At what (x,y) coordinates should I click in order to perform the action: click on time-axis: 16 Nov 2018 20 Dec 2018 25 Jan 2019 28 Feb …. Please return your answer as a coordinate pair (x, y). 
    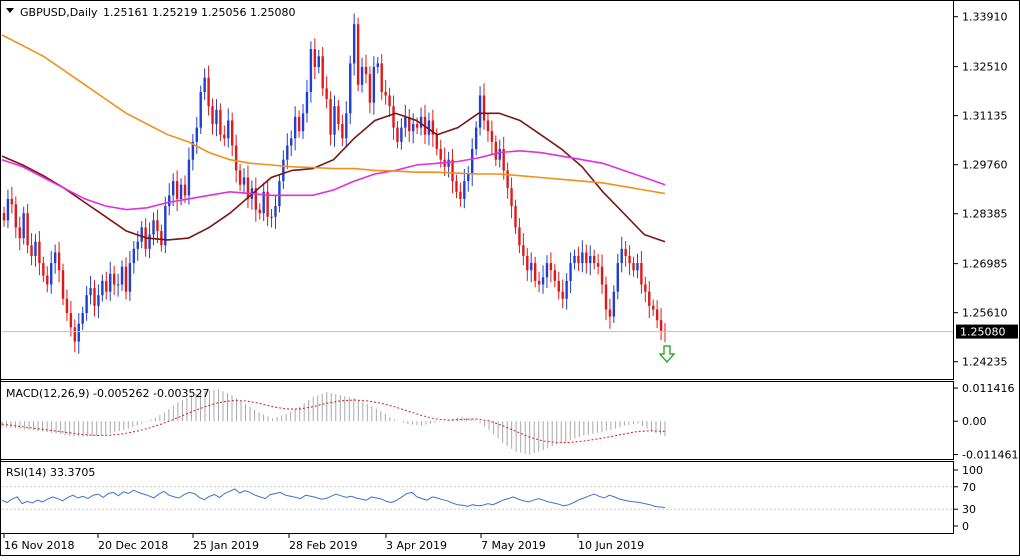
    Looking at the image, I should click on (323, 543).